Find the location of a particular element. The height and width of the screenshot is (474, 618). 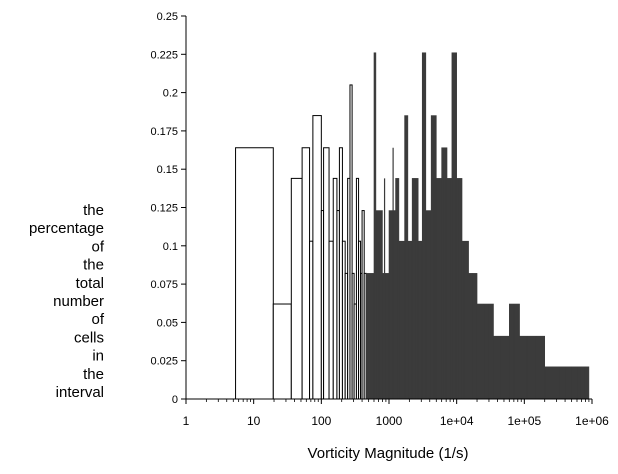

y-axis-label-line-3: the is located at coordinates (93, 265).